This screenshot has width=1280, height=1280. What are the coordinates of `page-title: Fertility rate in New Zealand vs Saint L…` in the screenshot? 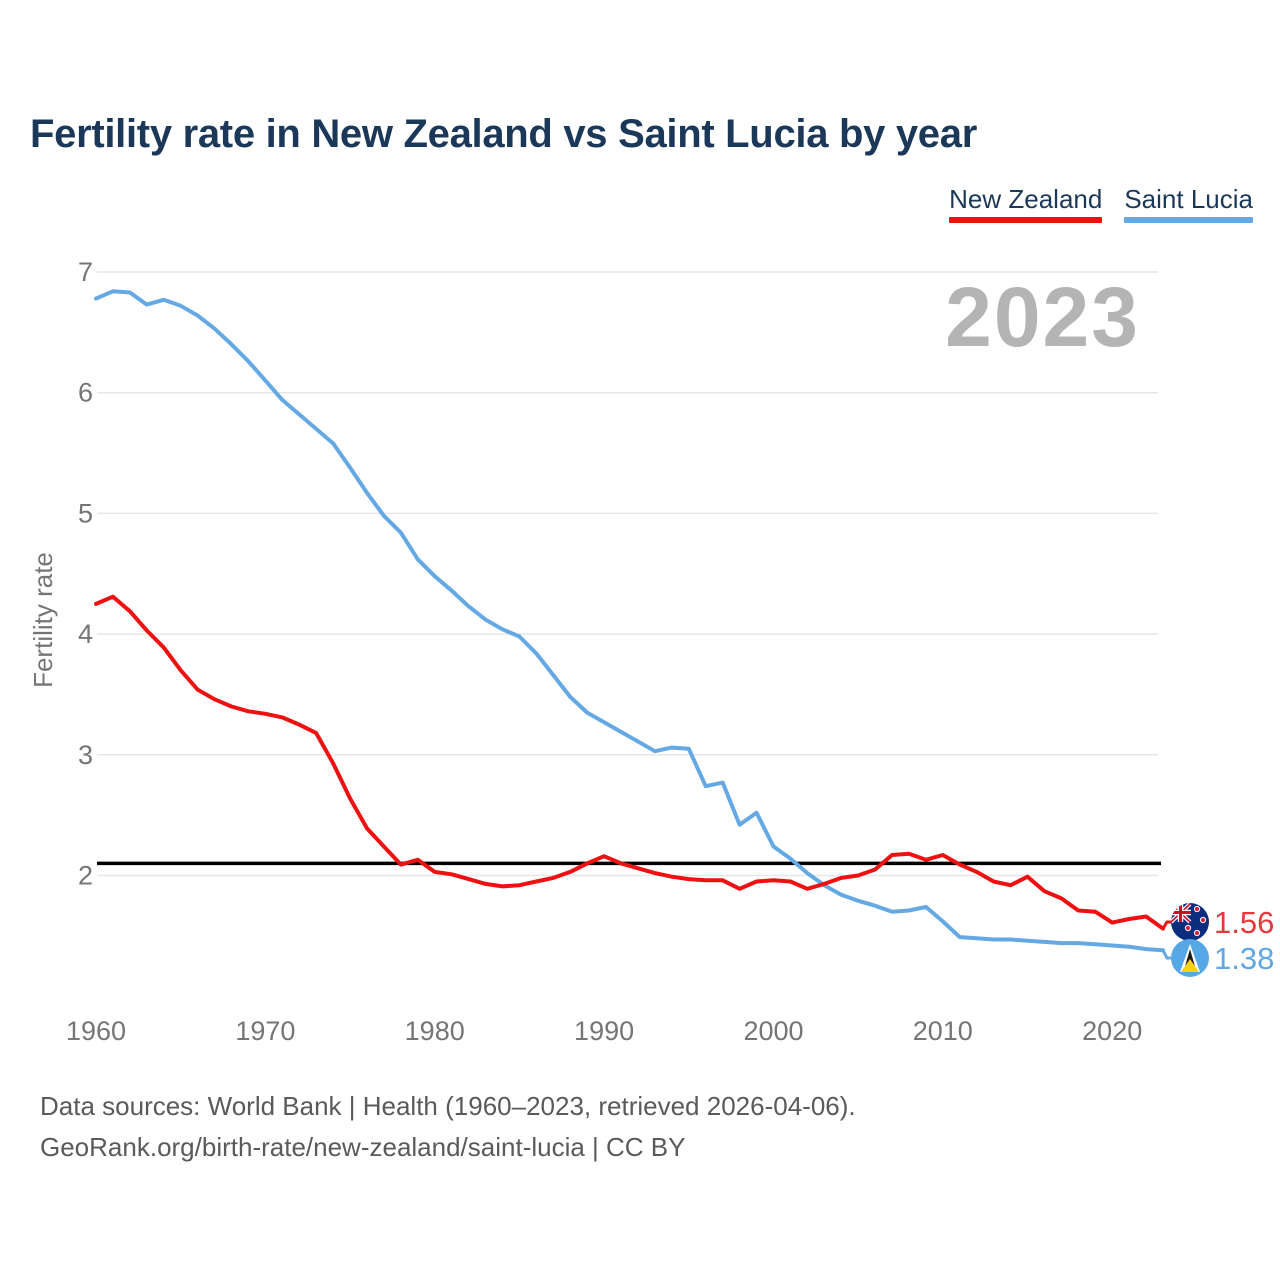 It's located at (503, 134).